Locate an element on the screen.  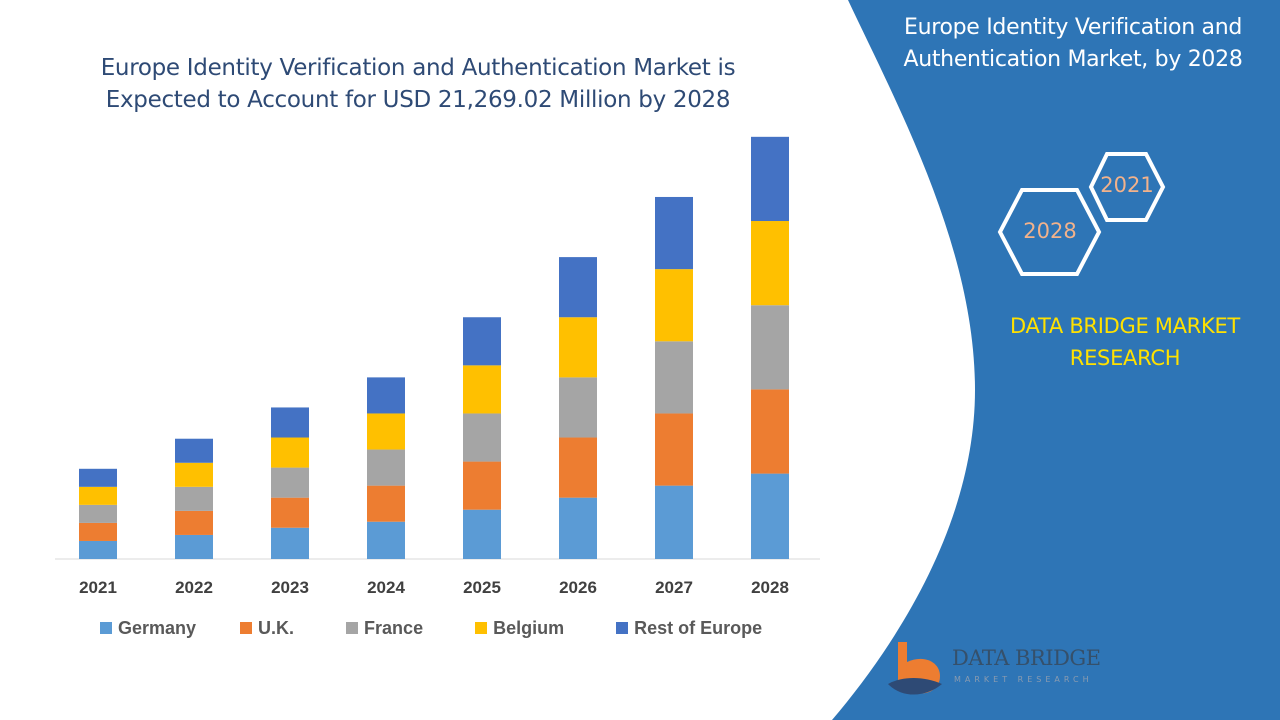
legend-item: Germany is located at coordinates (148, 628).